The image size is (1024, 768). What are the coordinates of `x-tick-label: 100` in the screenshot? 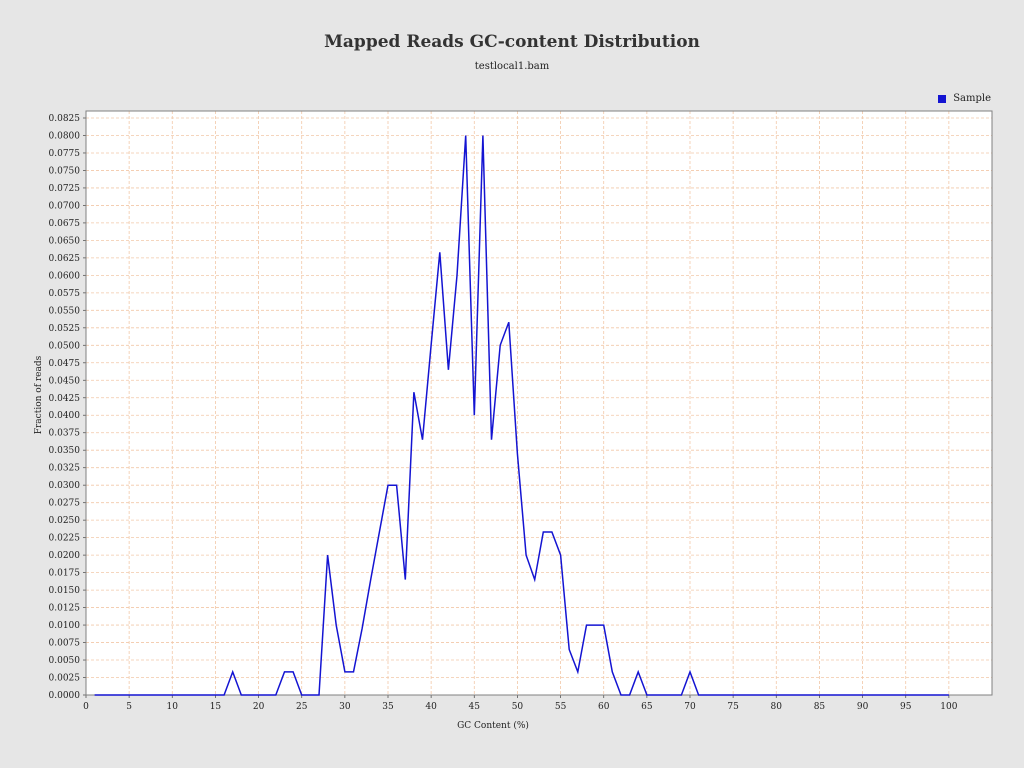 It's located at (948, 707).